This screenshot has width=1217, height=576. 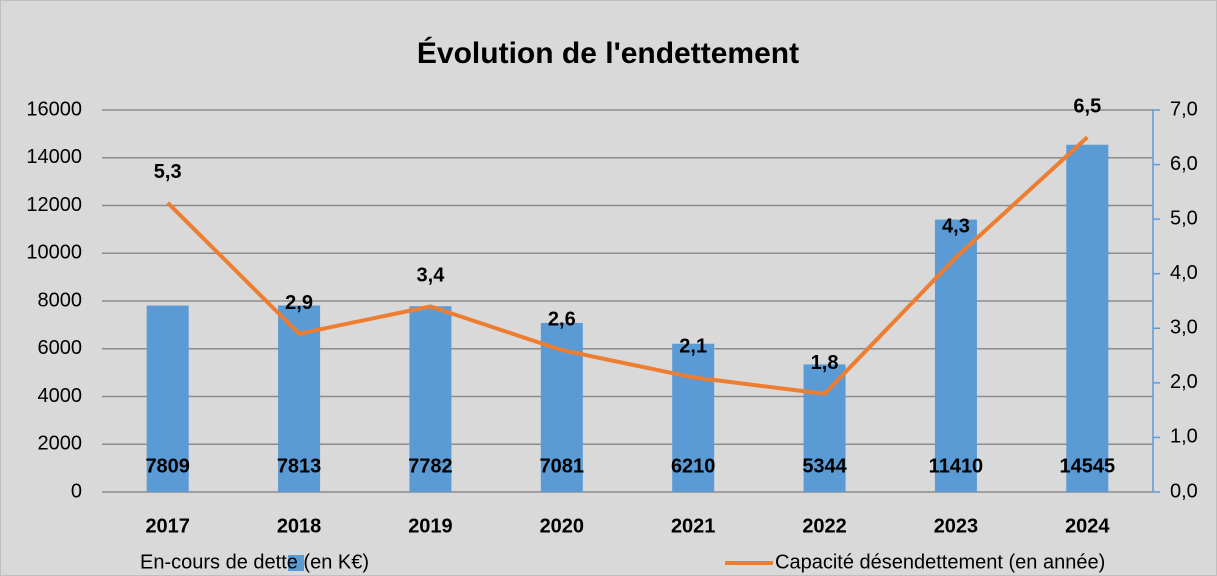 What do you see at coordinates (54, 253) in the screenshot?
I see `y-tick-label: 10000` at bounding box center [54, 253].